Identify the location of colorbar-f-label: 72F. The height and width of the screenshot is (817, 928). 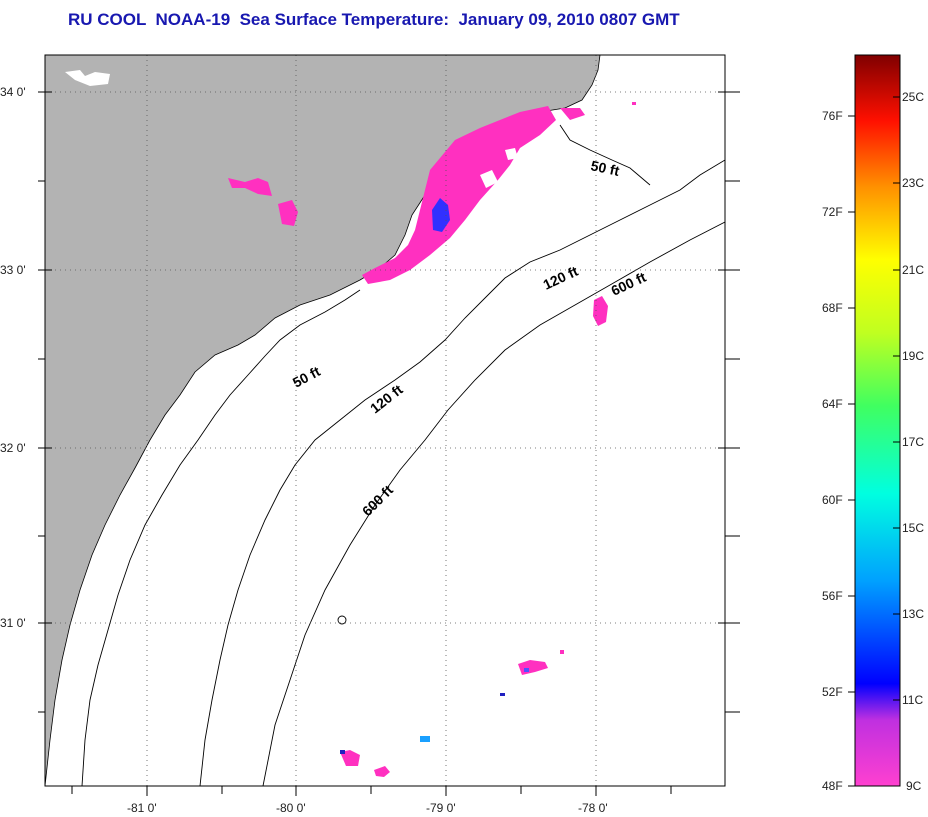
(832, 212).